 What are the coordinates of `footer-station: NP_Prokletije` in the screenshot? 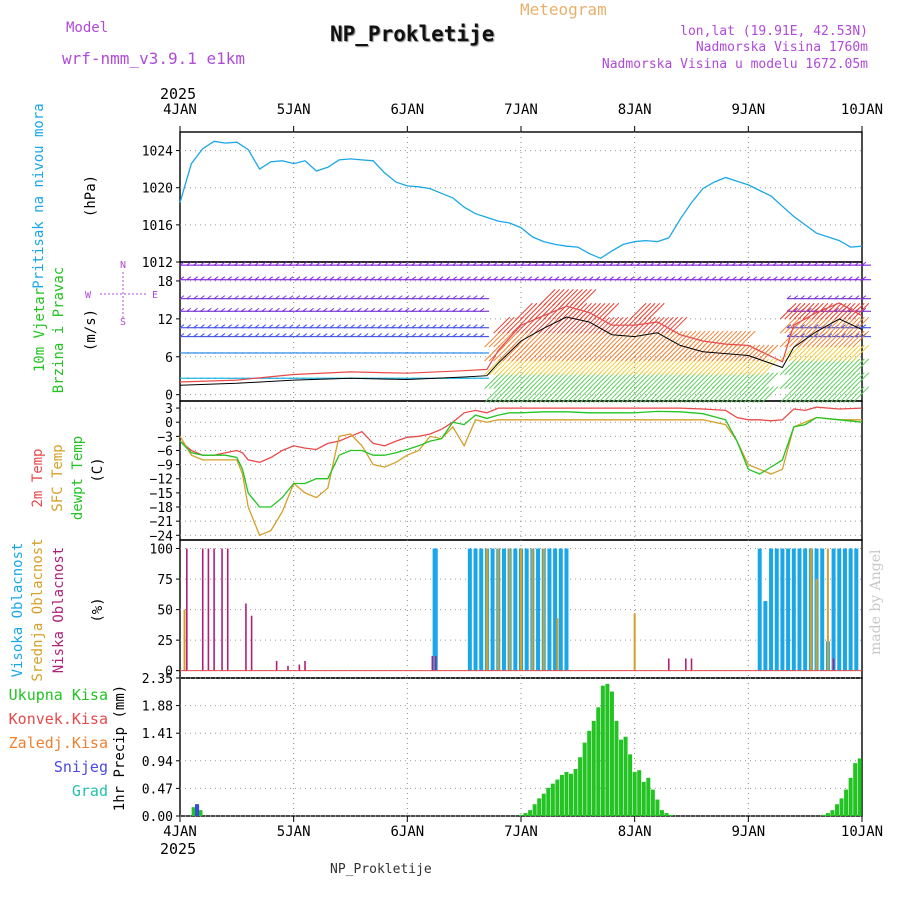 It's located at (381, 869).